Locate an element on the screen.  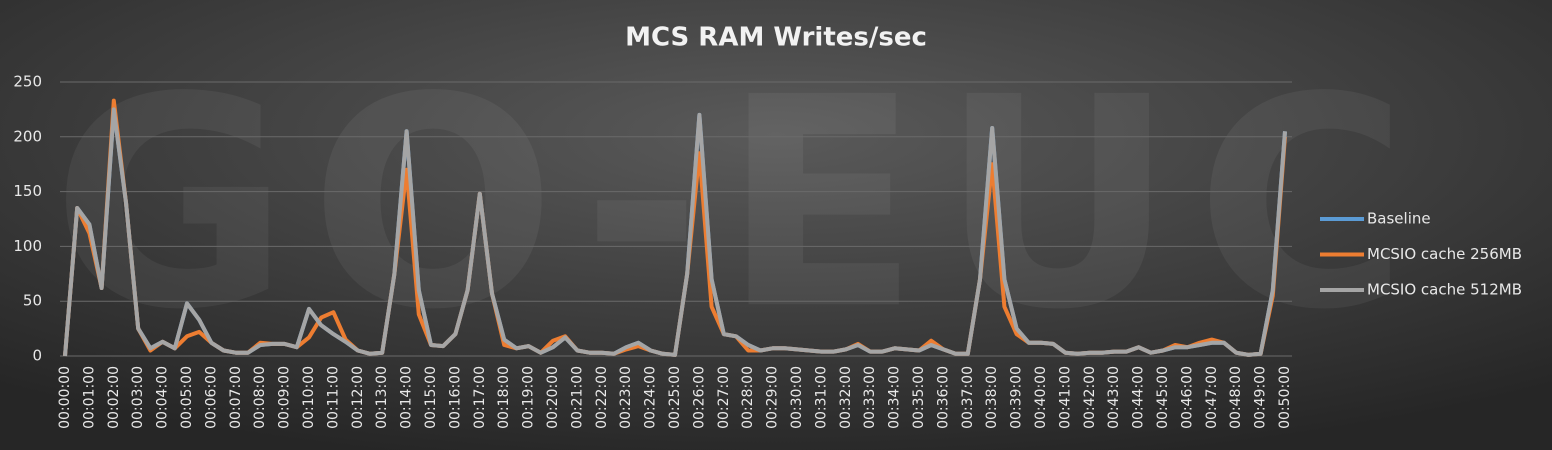
x-tick-label: 00:43:00 is located at coordinates (1114, 397).